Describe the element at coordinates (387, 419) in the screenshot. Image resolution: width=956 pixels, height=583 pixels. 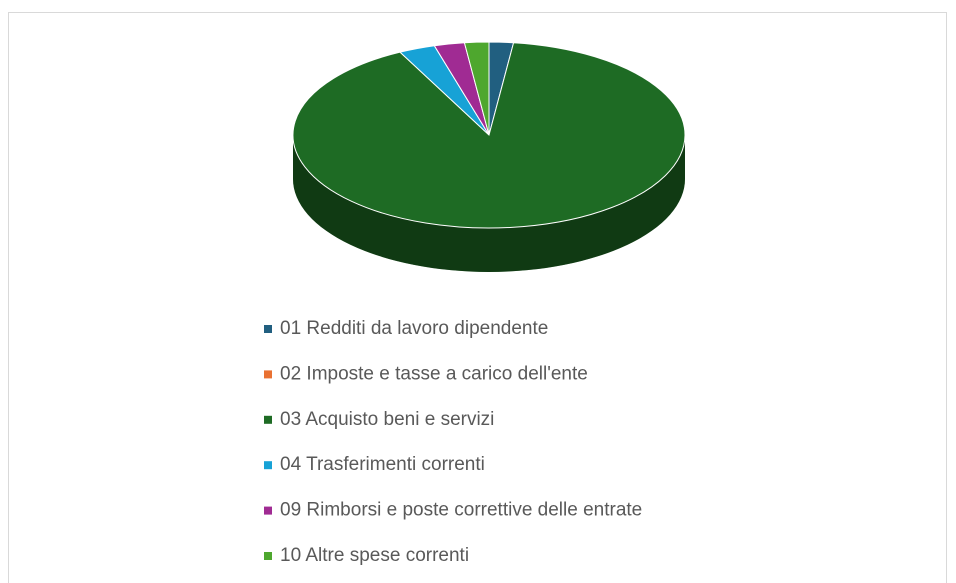
I see `legend-label: 03 Acquisto beni e servizi` at that location.